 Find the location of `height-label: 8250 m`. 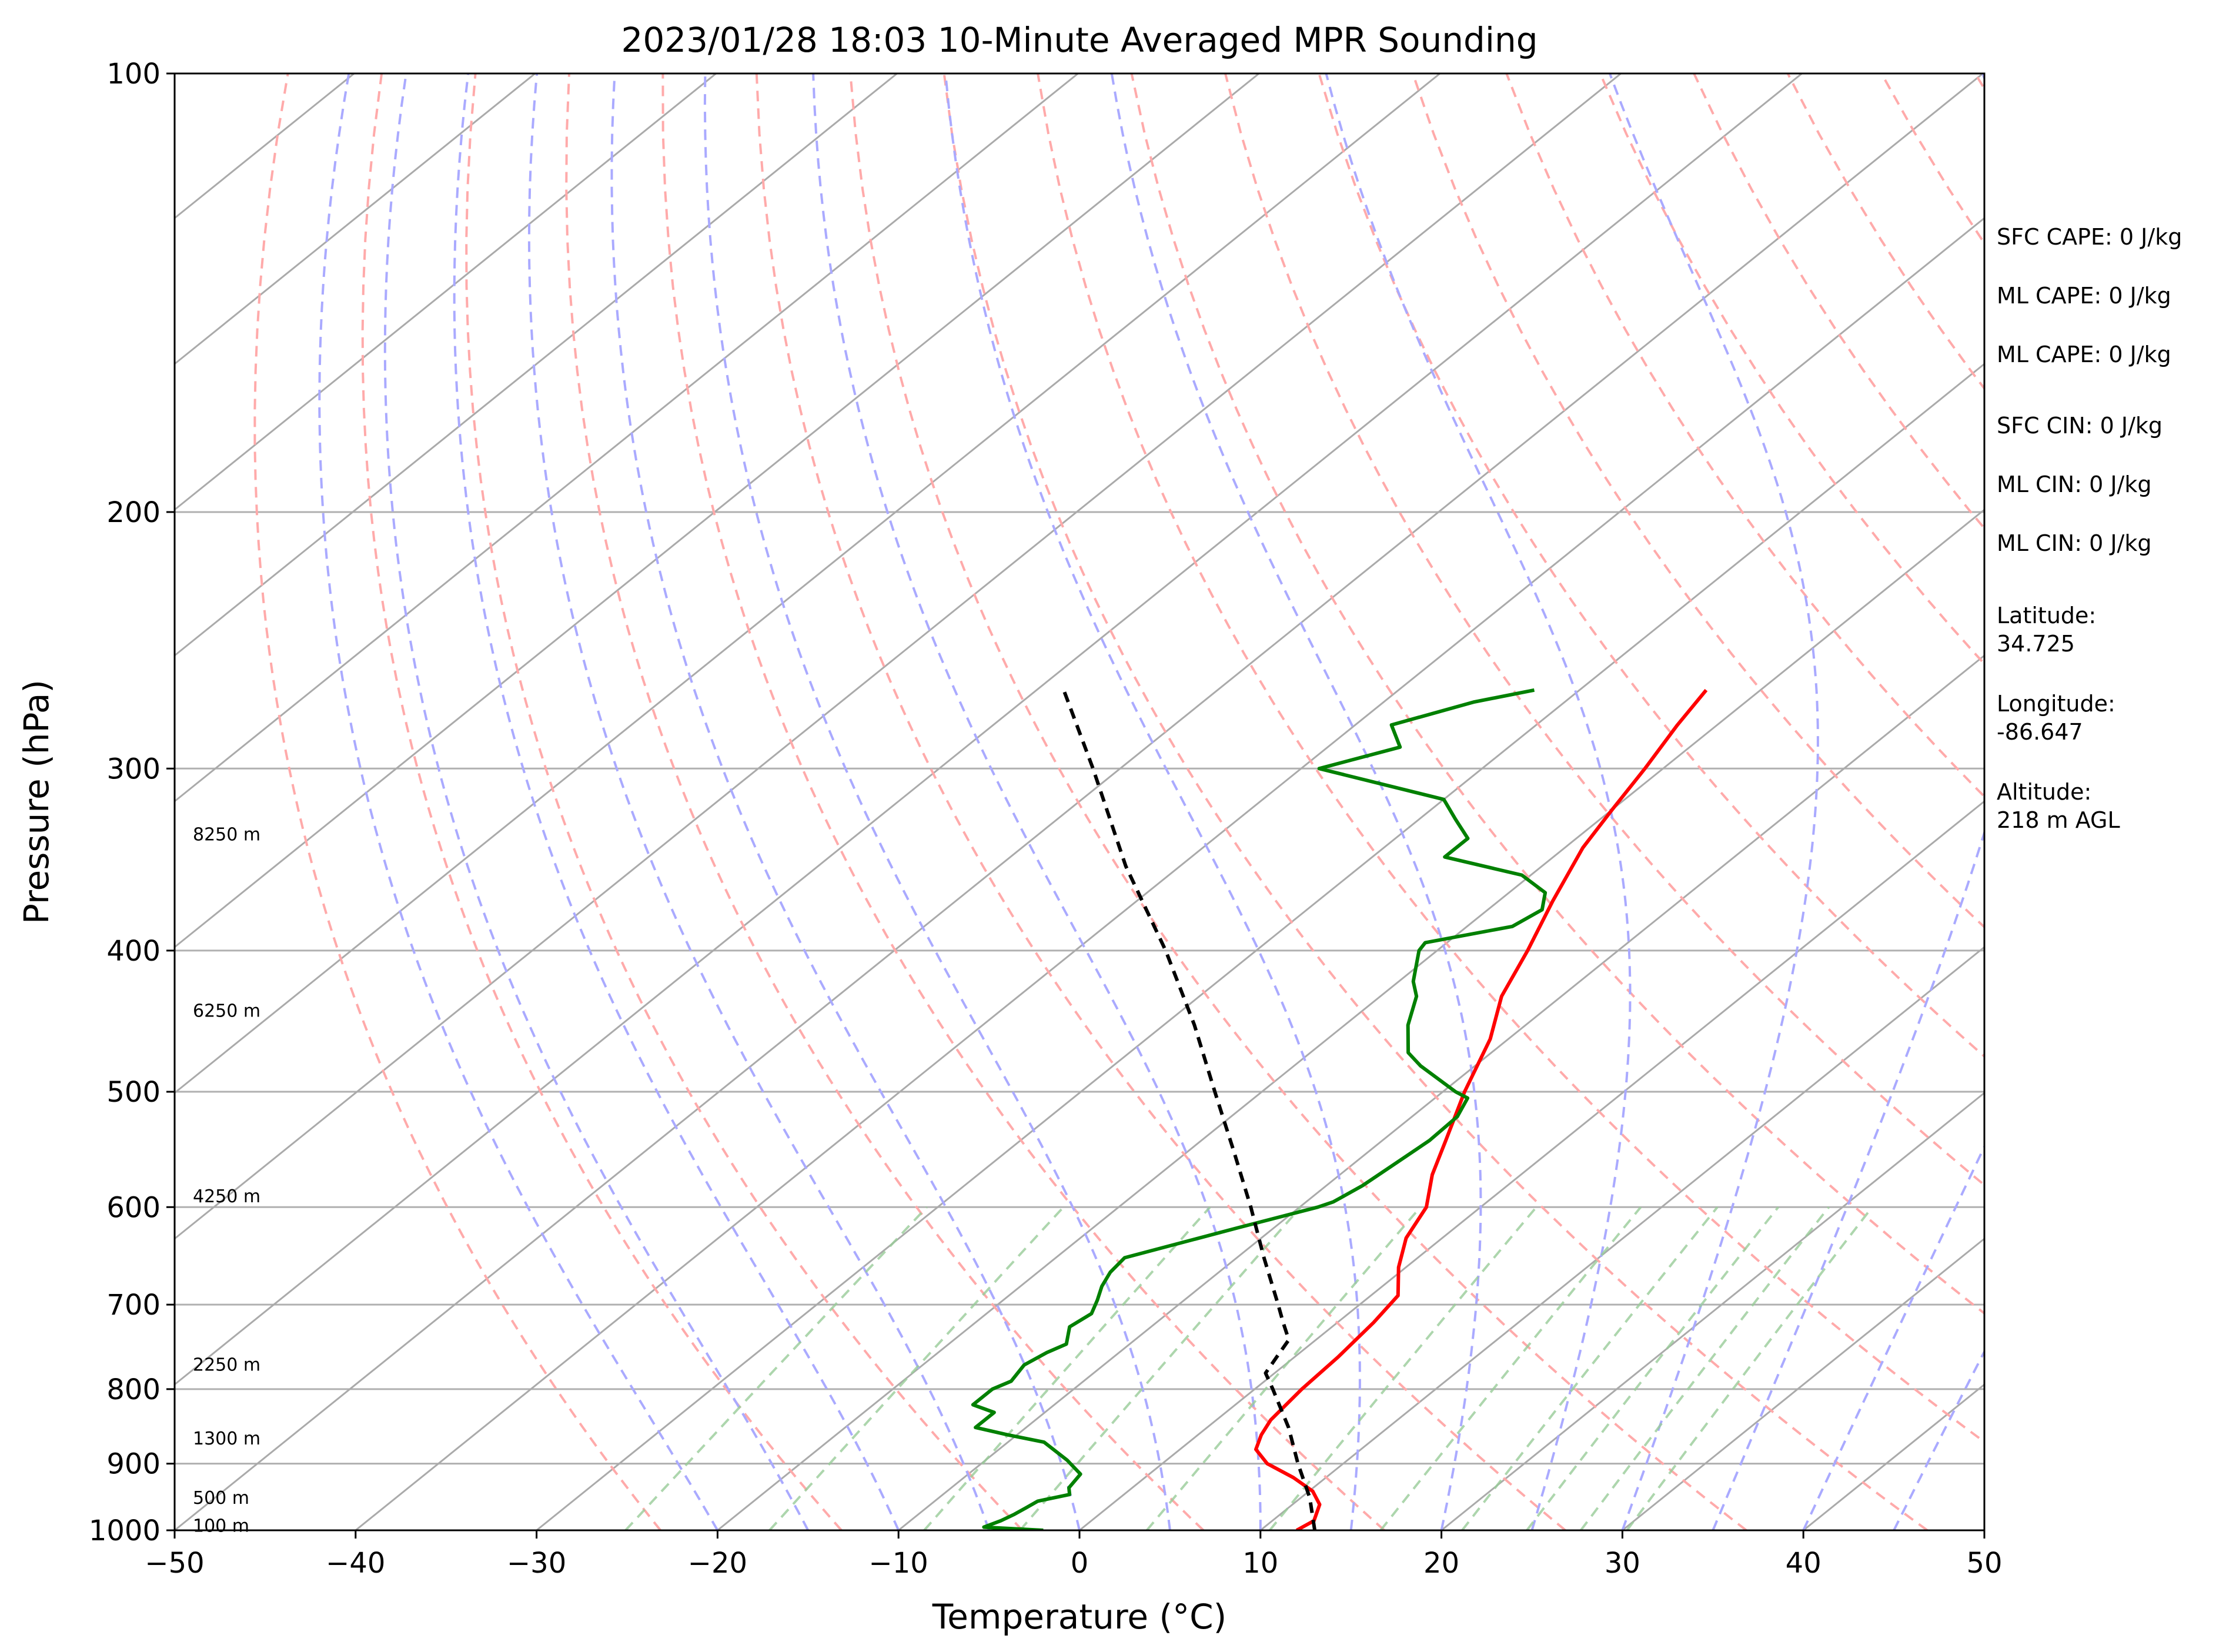

height-label: 8250 m is located at coordinates (227, 835).